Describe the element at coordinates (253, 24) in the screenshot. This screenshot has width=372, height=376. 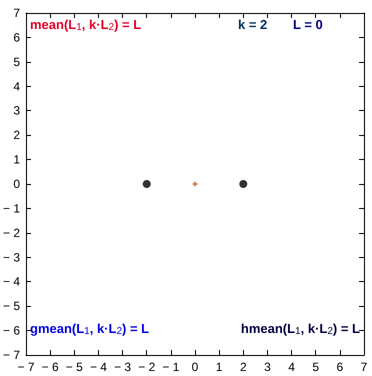
I see `annotation: k = 2` at that location.